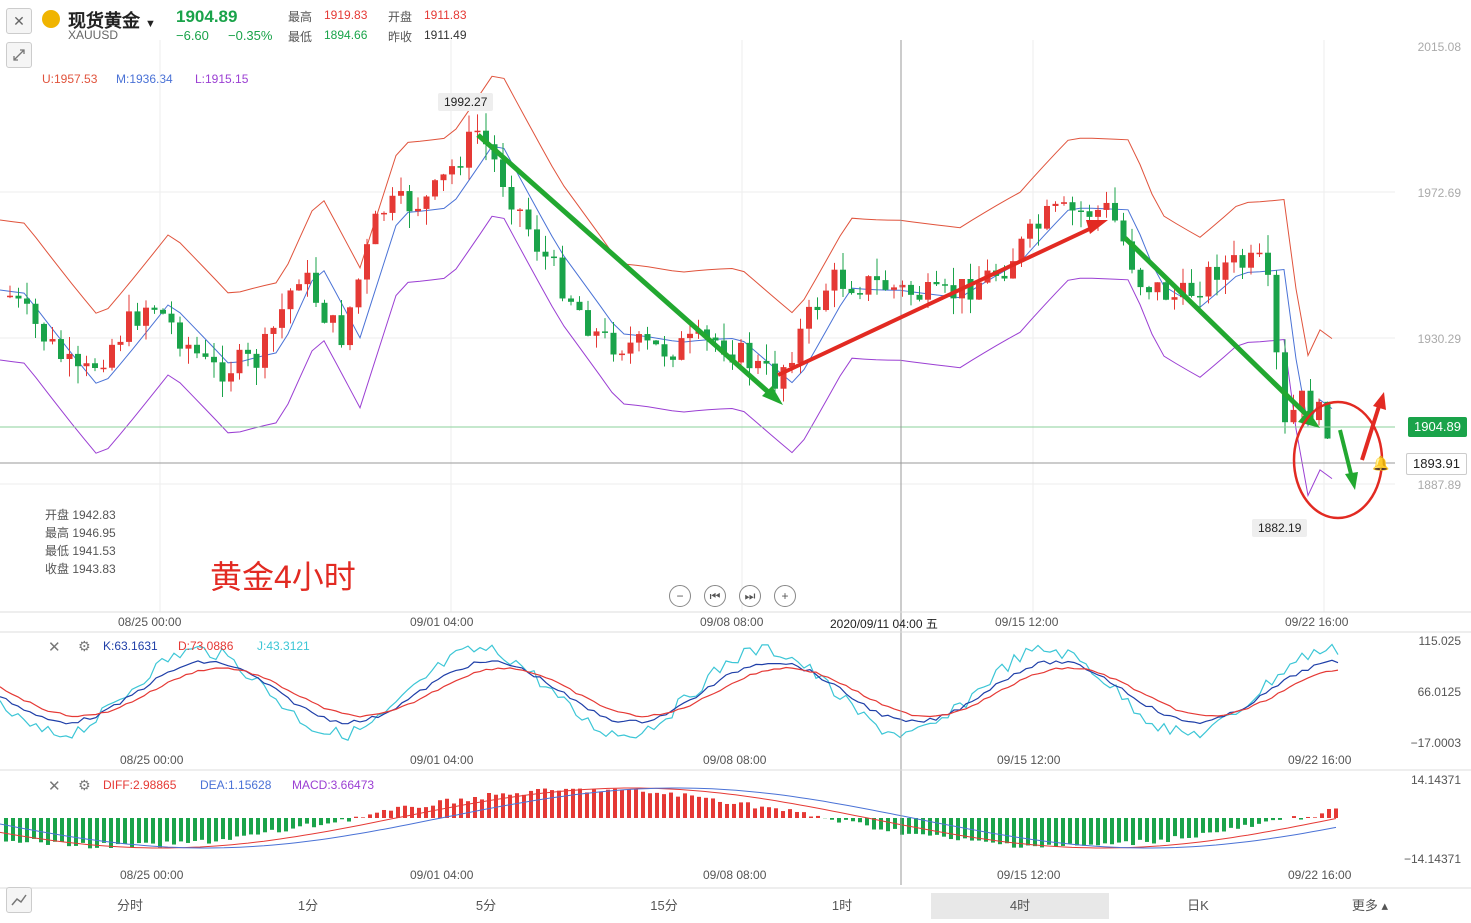 Image resolution: width=1471 pixels, height=923 pixels. Describe the element at coordinates (735, 760) in the screenshot. I see `kdj-x-3: 09/08 08:00` at that location.